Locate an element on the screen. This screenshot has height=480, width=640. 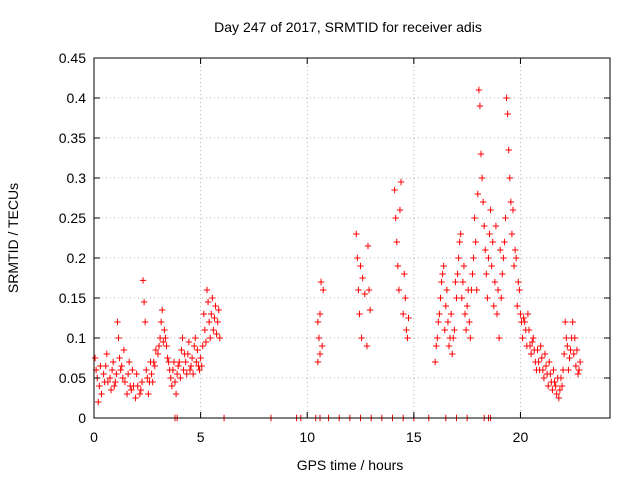
y-tick-label: 0.45 is located at coordinates (72, 58).